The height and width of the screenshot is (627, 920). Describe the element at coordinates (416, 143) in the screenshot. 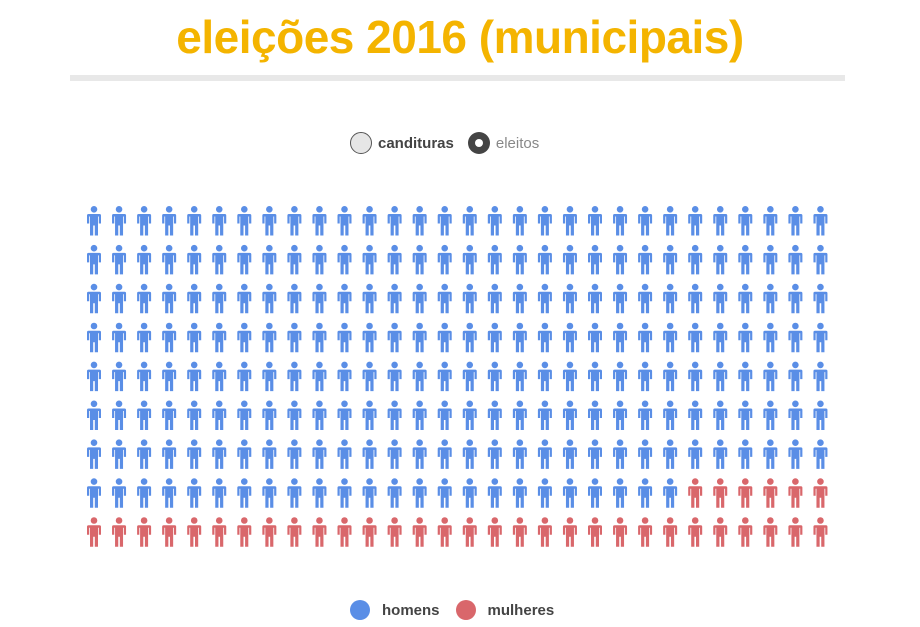

I see `radio-label-candituras: candituras` at that location.